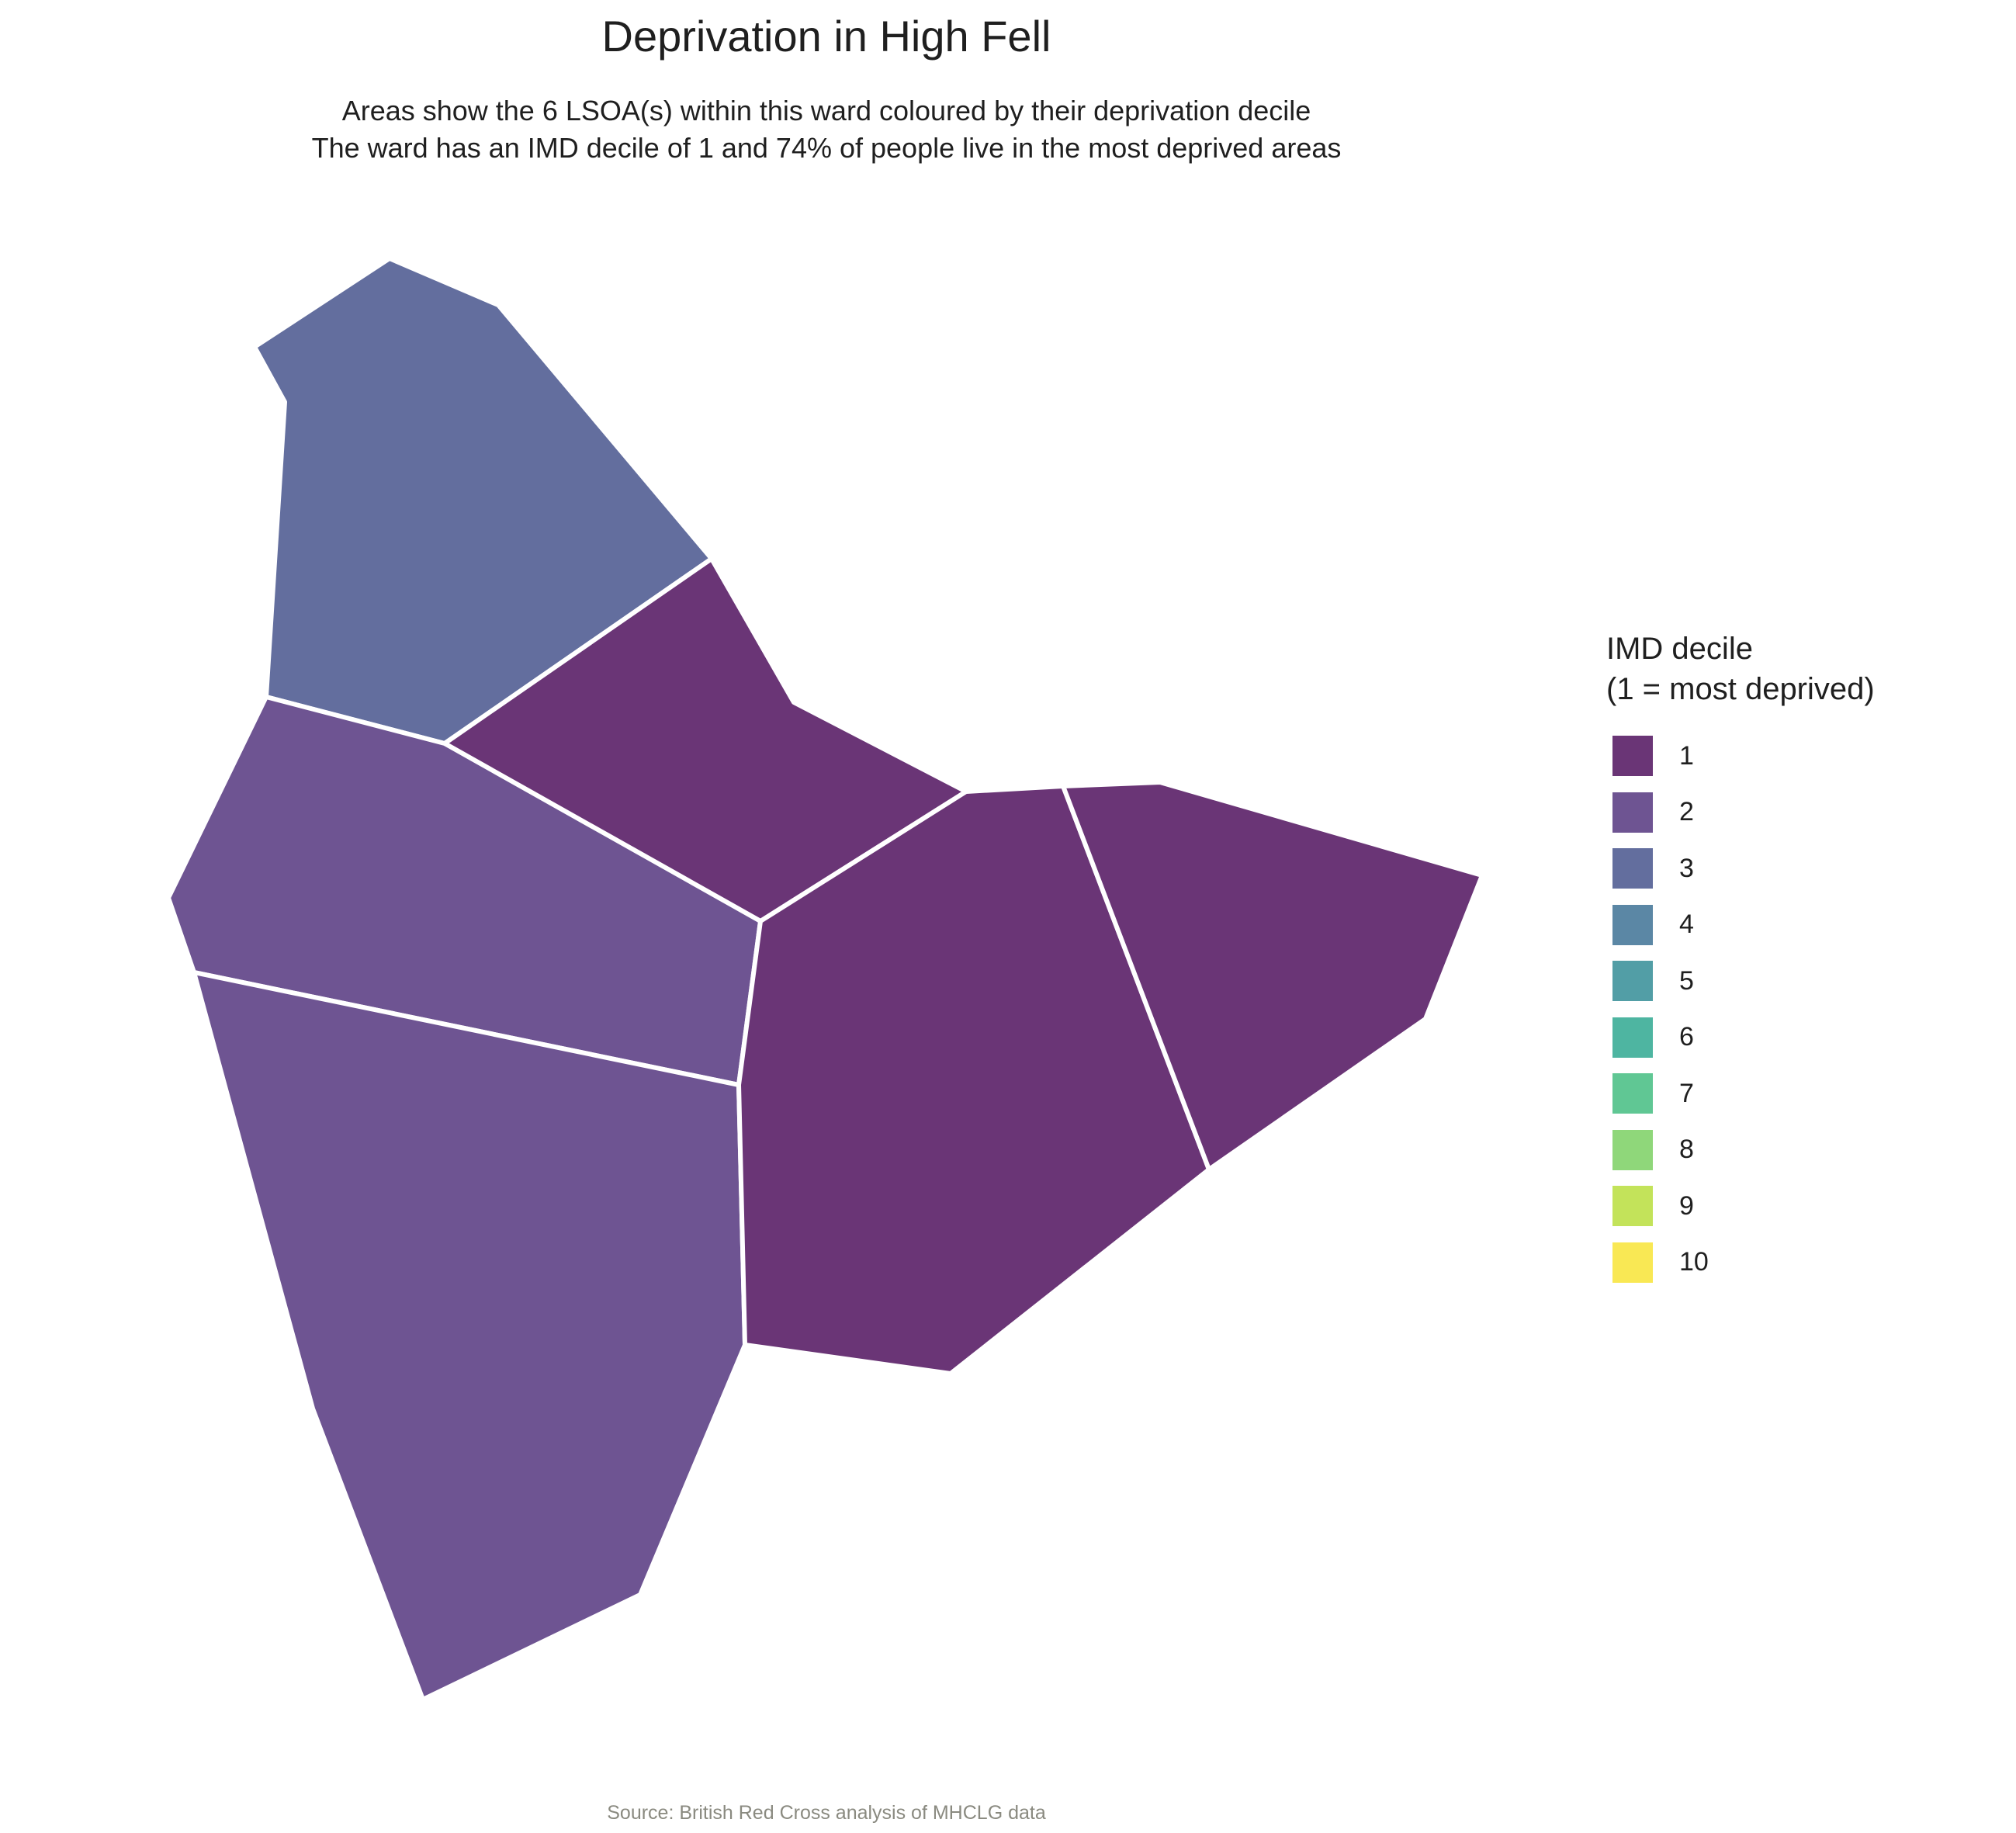 This screenshot has height=1833, width=2016. Describe the element at coordinates (1272, 976) in the screenshot. I see `lsoa-east` at that location.